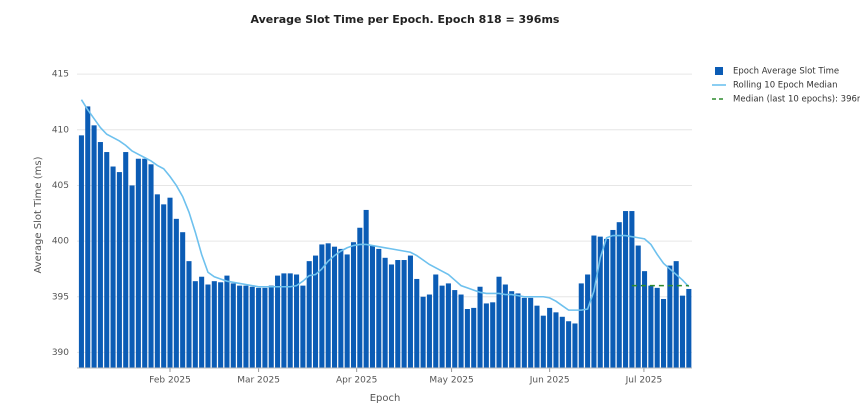  What do you see at coordinates (786, 72) in the screenshot?
I see `legend-label: Epoch Average Slot Time` at bounding box center [786, 72].